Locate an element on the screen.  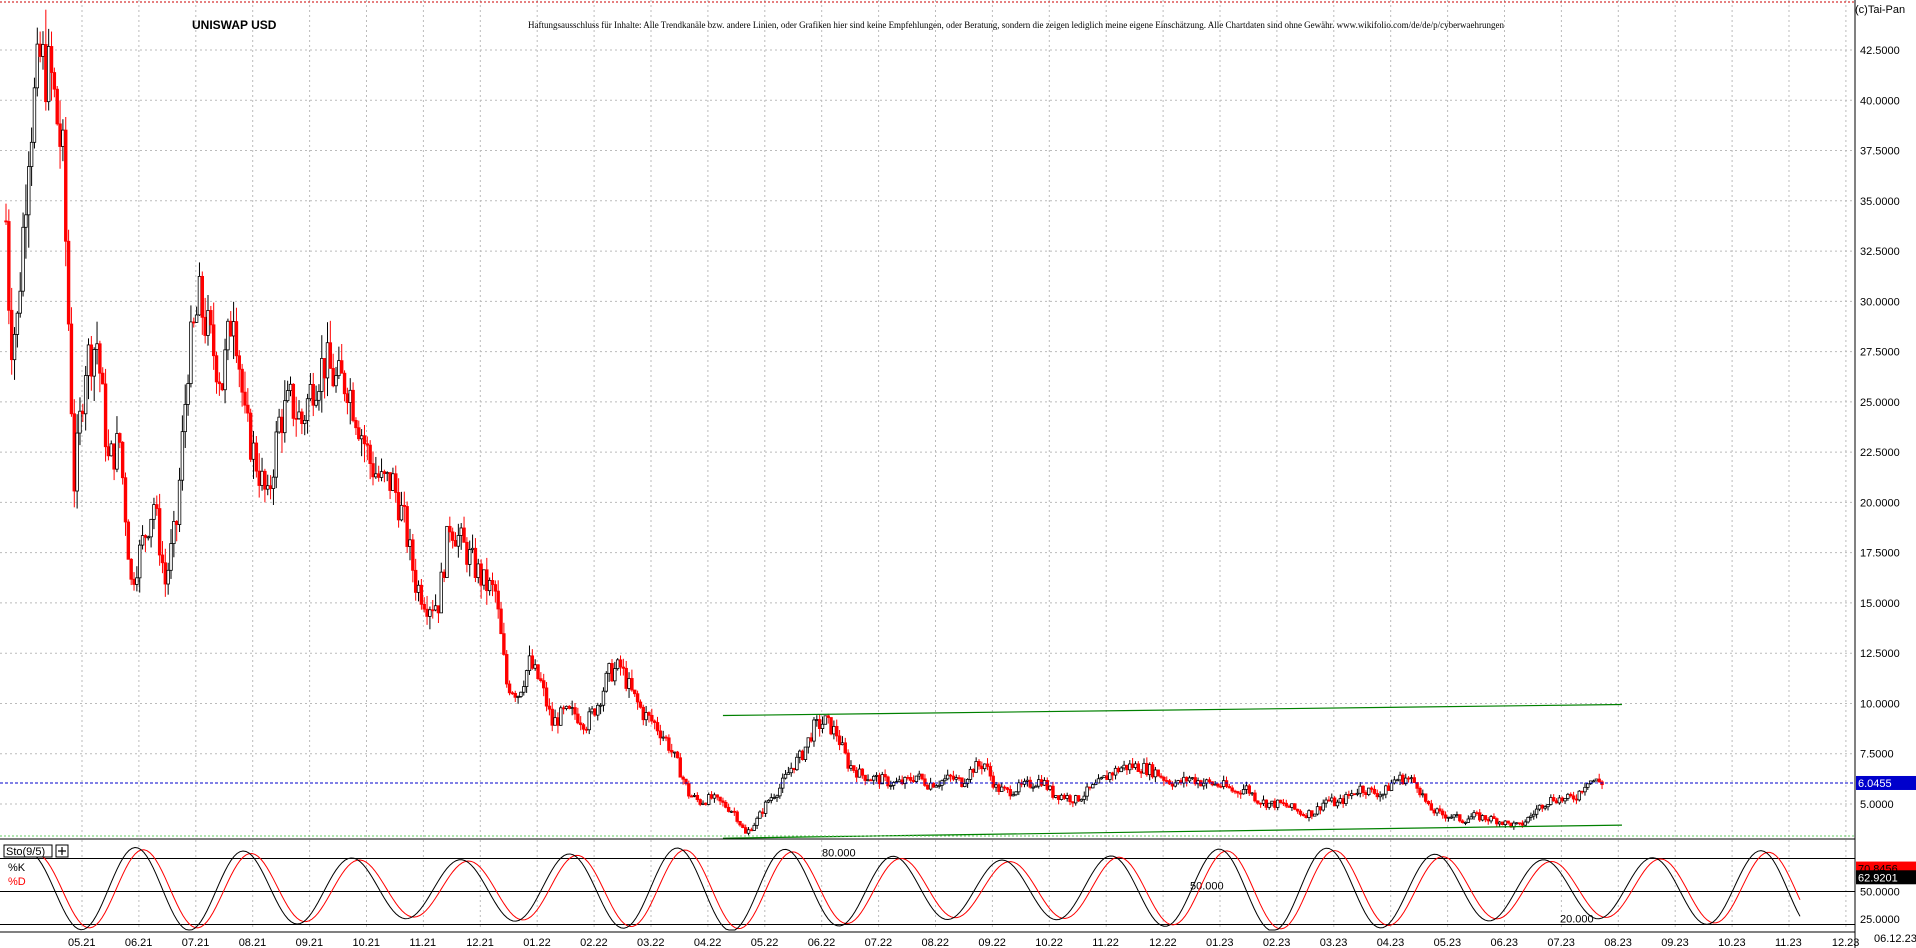
x-tick-label: 02.22 is located at coordinates (594, 942).